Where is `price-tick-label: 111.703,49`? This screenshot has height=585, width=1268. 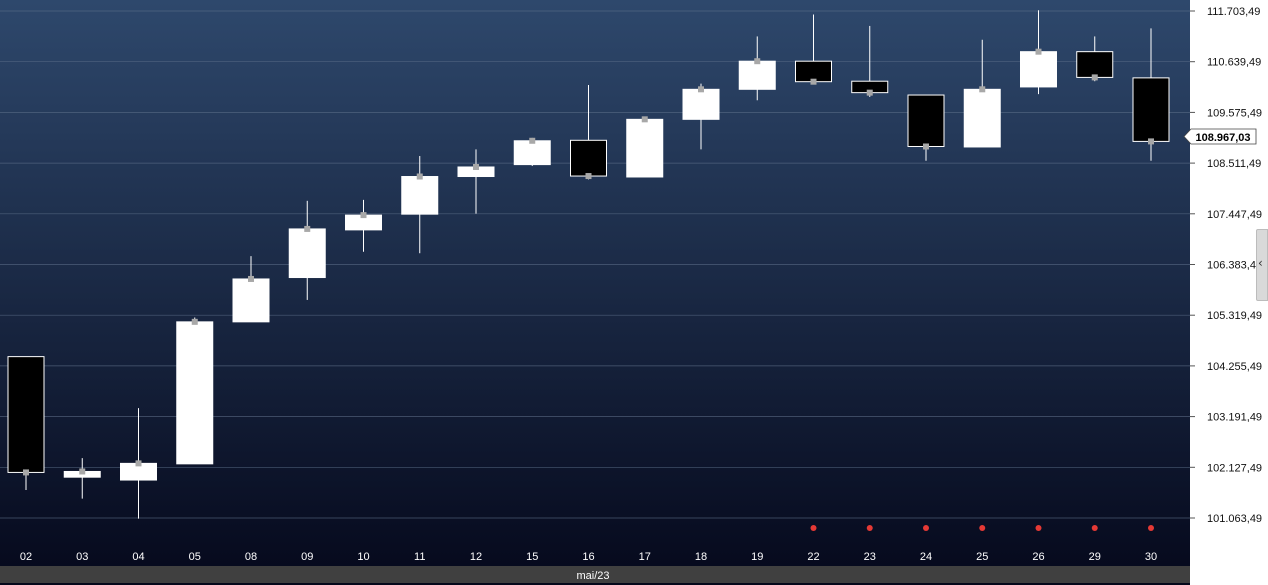
price-tick-label: 111.703,49 is located at coordinates (1233, 12).